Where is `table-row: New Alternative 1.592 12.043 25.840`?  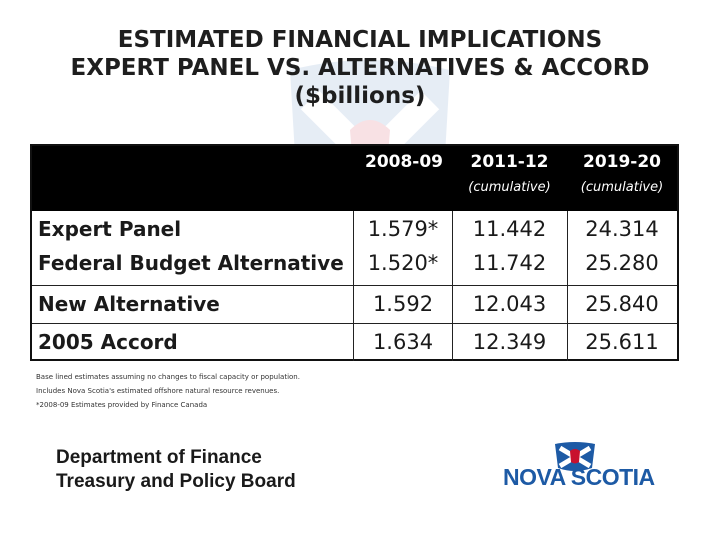 table-row: New Alternative 1.592 12.043 25.840 is located at coordinates (354, 304).